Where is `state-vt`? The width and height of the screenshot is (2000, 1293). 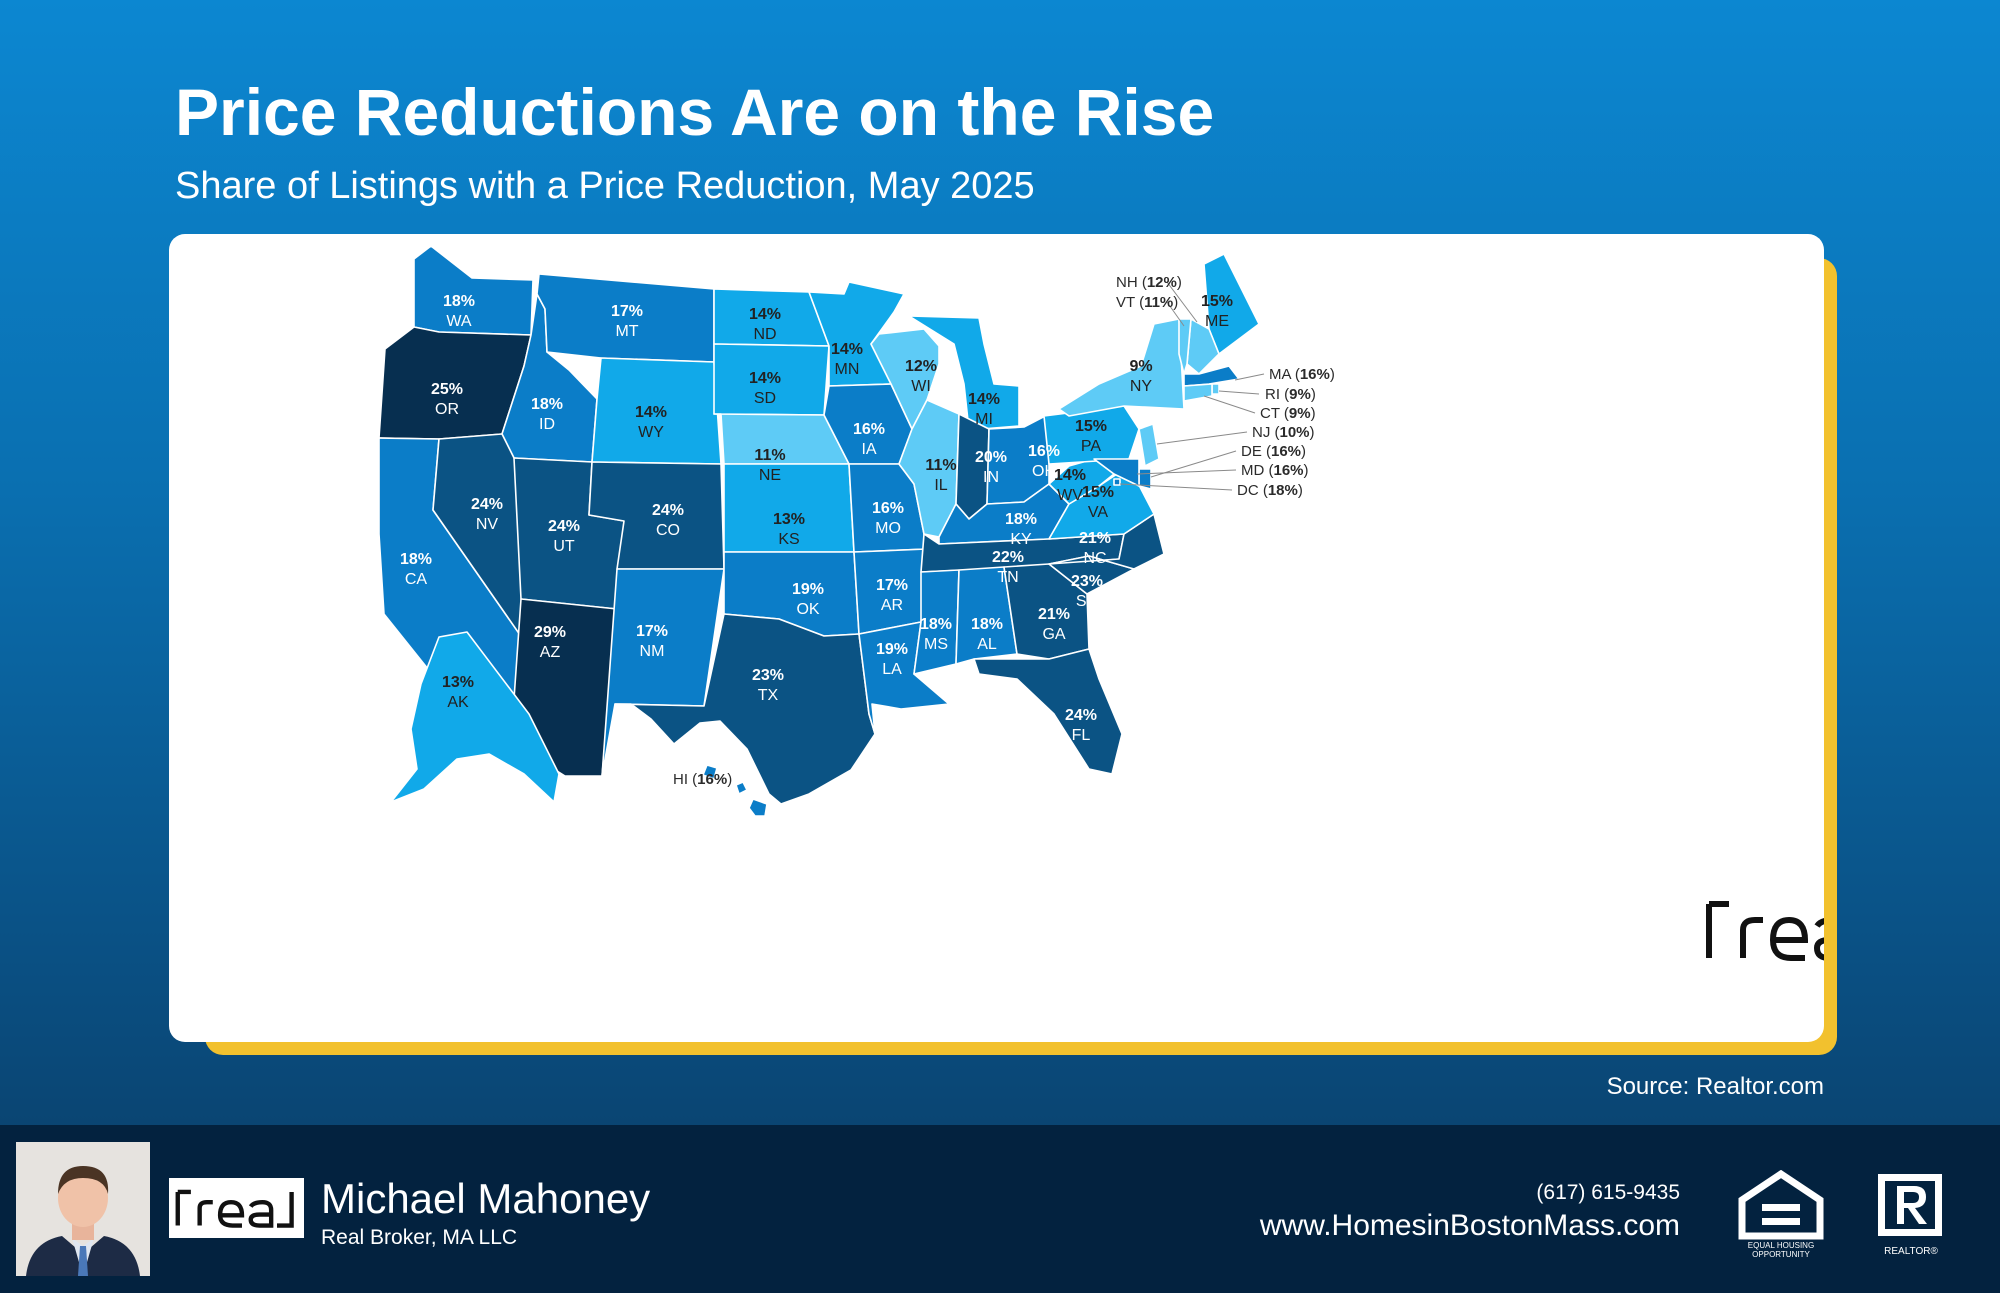 state-vt is located at coordinates (1185, 346).